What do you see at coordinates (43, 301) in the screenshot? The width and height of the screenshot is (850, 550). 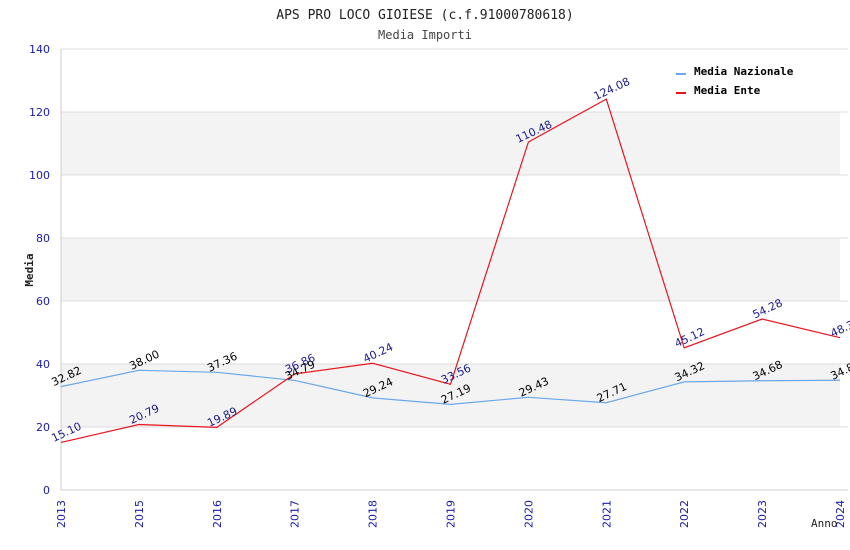 I see `y-tick-label: 60` at bounding box center [43, 301].